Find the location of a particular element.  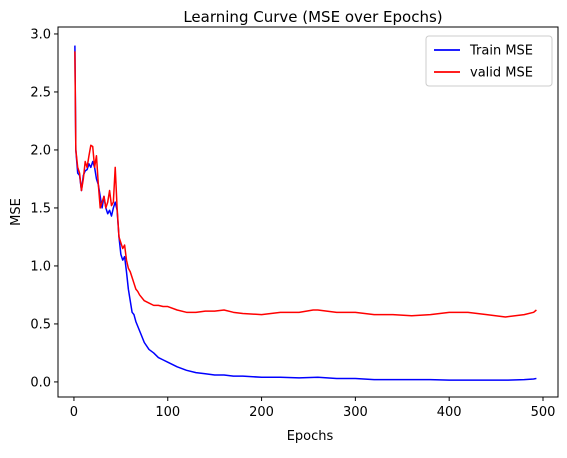

y-axis-label: MSE is located at coordinates (16, 212).